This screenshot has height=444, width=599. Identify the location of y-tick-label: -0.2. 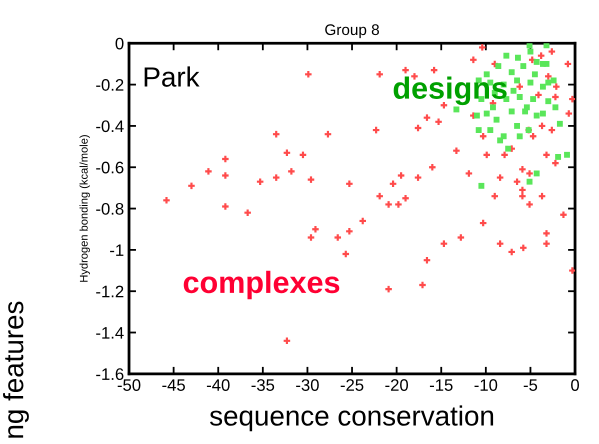
(110, 85).